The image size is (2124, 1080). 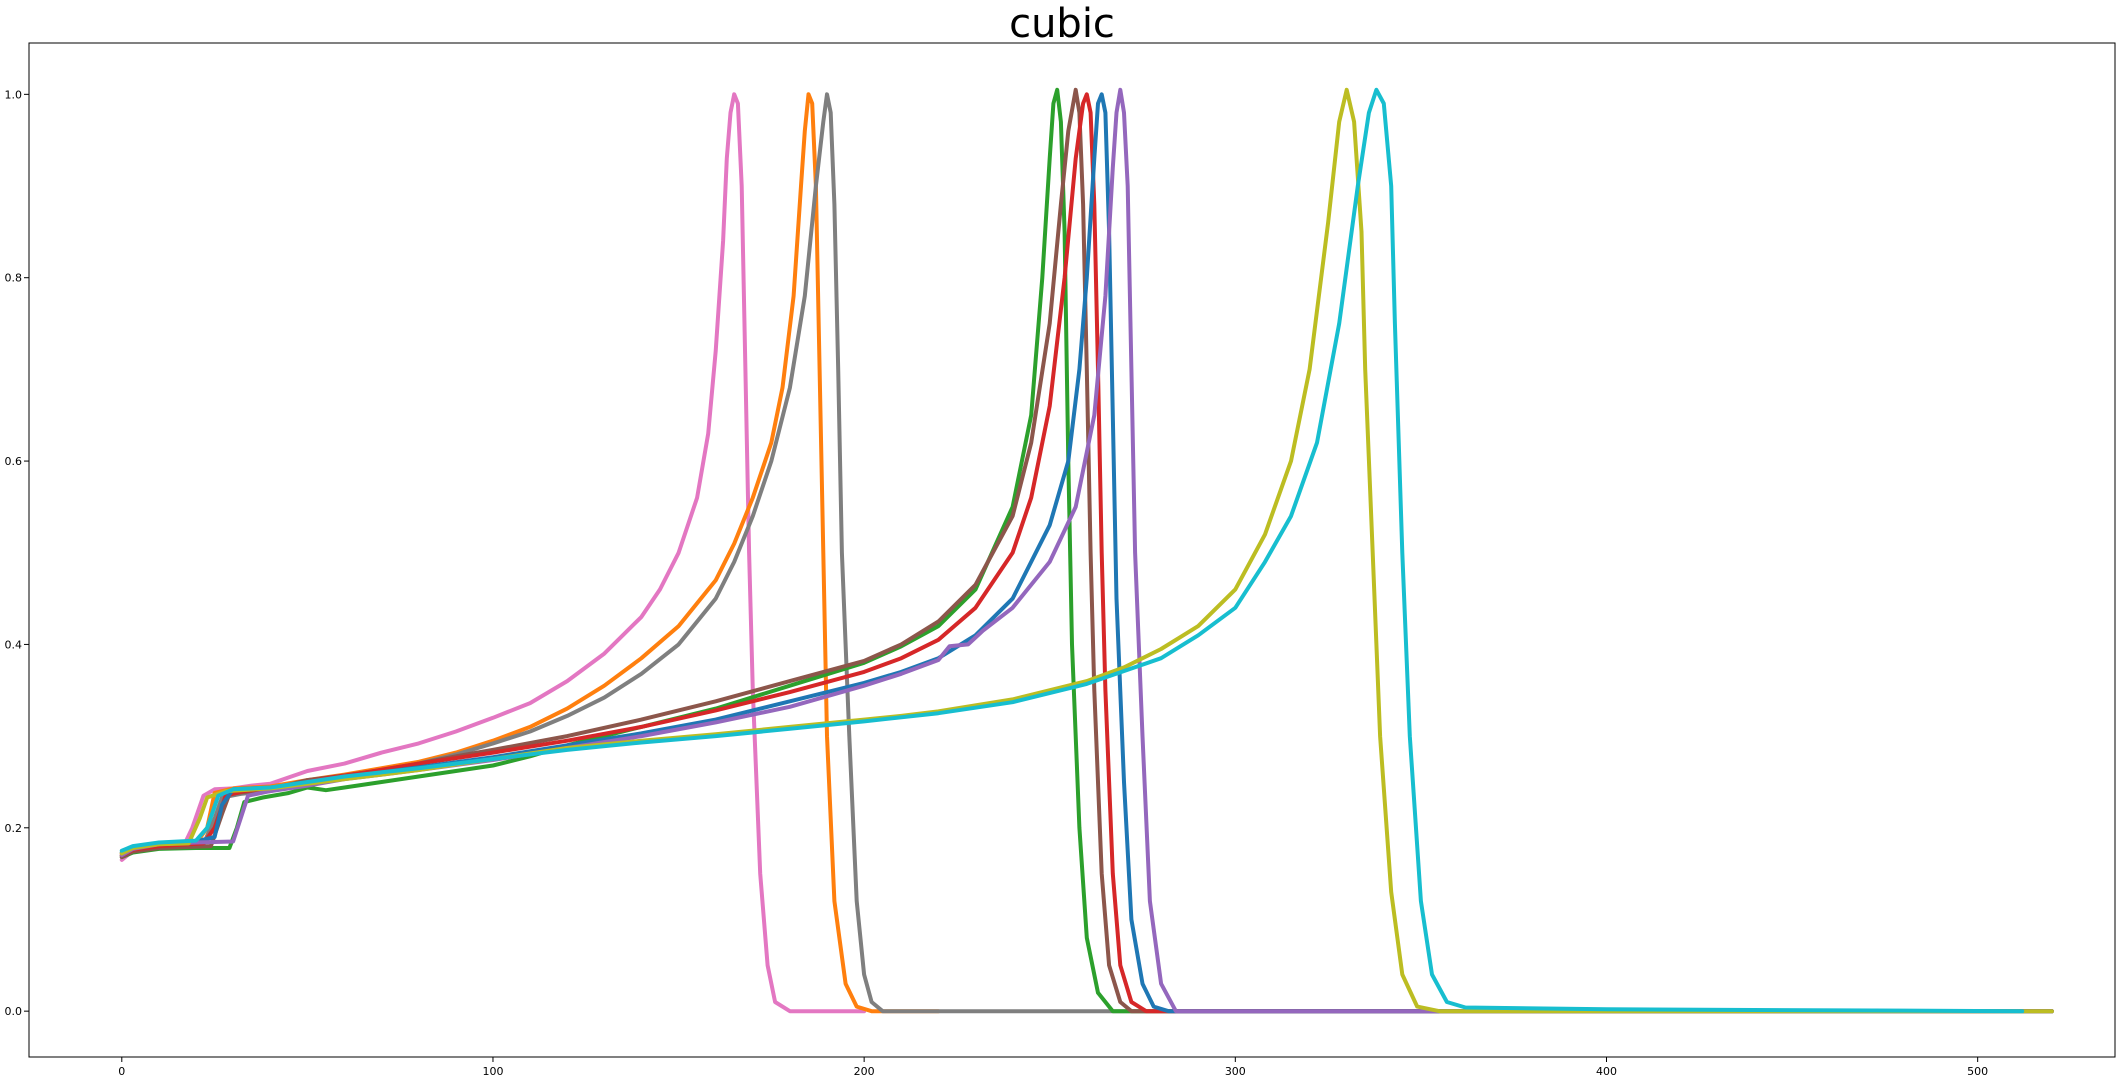 I want to click on chart-title: cubic, so click(x=1062, y=24).